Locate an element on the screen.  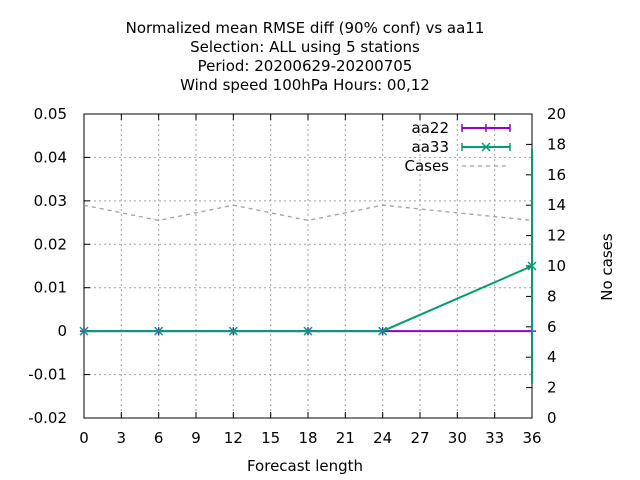
y2-tick-label: 4 is located at coordinates (552, 357).